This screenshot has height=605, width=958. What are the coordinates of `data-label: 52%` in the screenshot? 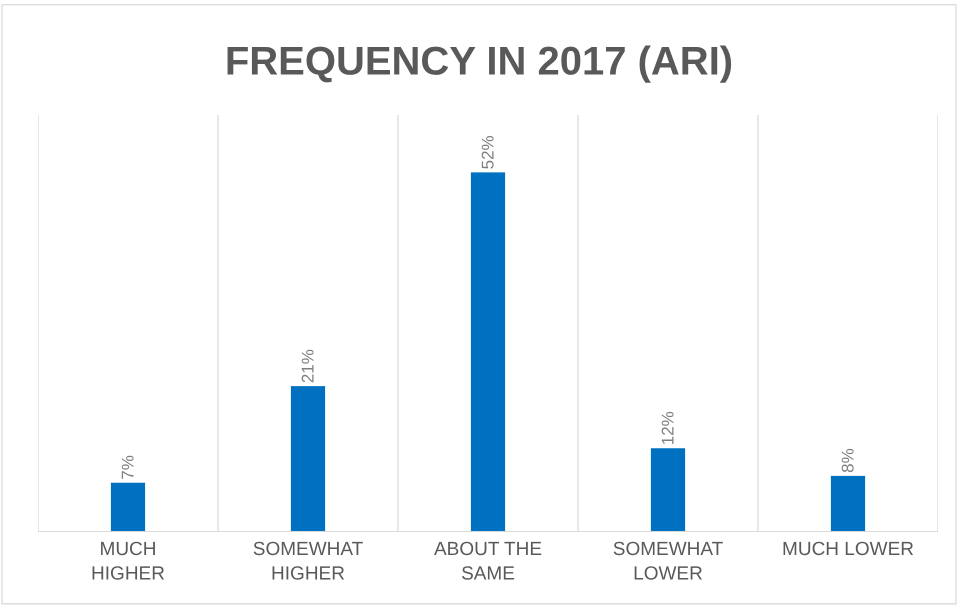 It's located at (488, 152).